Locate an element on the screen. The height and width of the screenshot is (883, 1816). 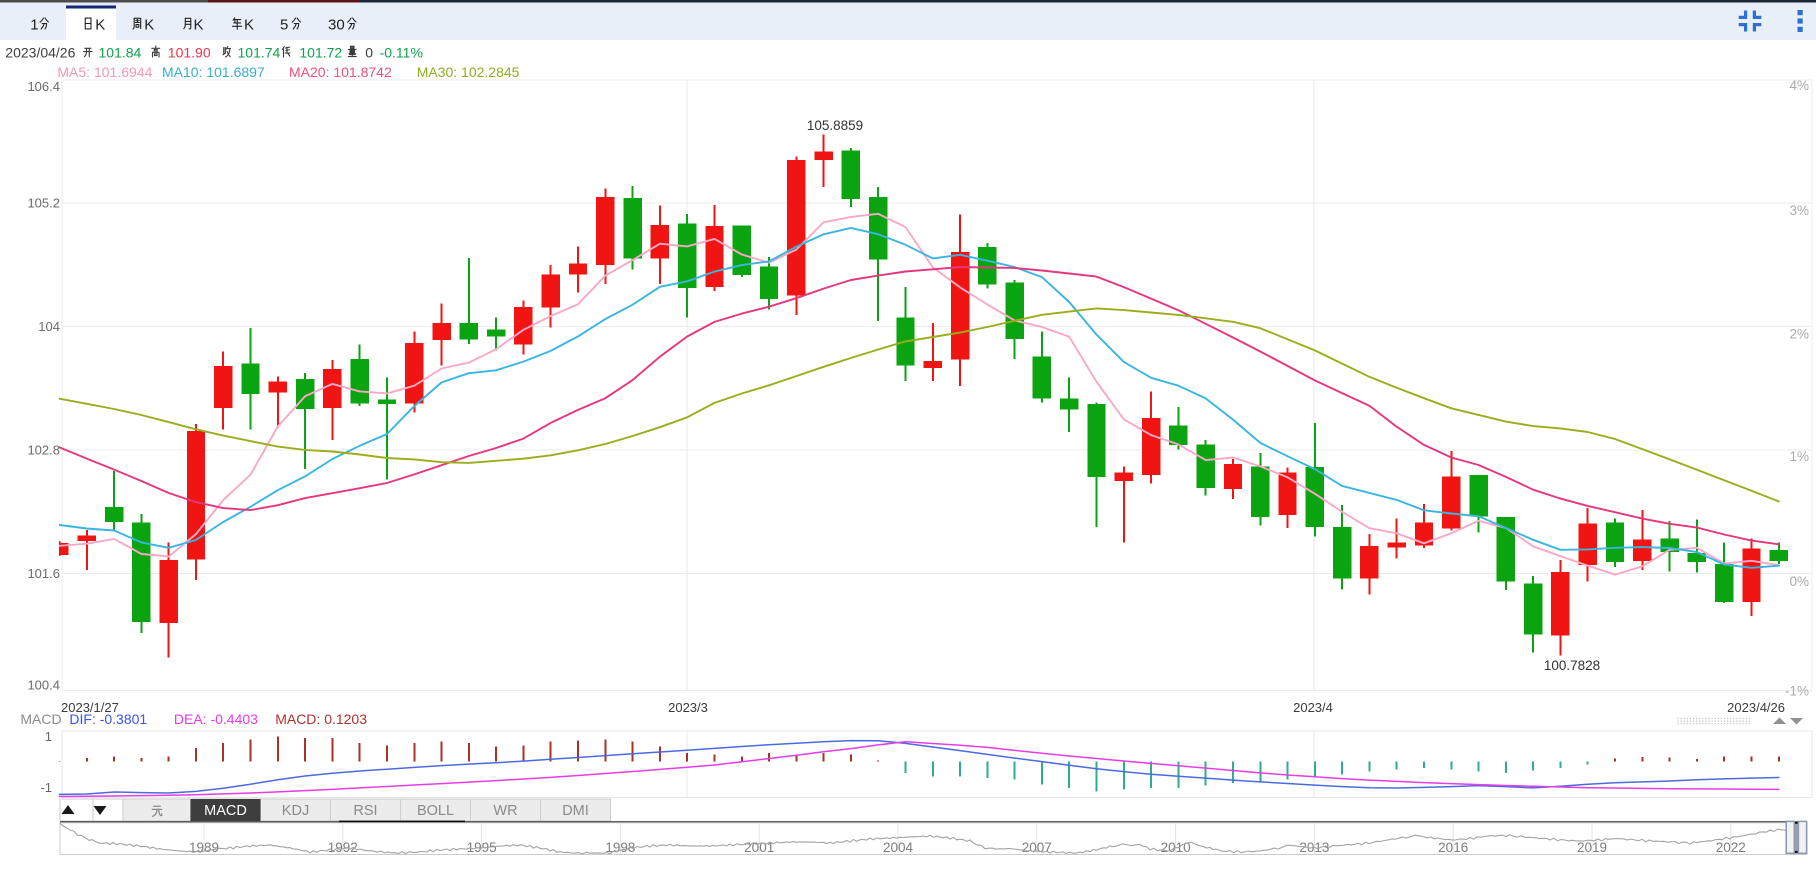
svg-text: 1% is located at coordinates (1799, 456).